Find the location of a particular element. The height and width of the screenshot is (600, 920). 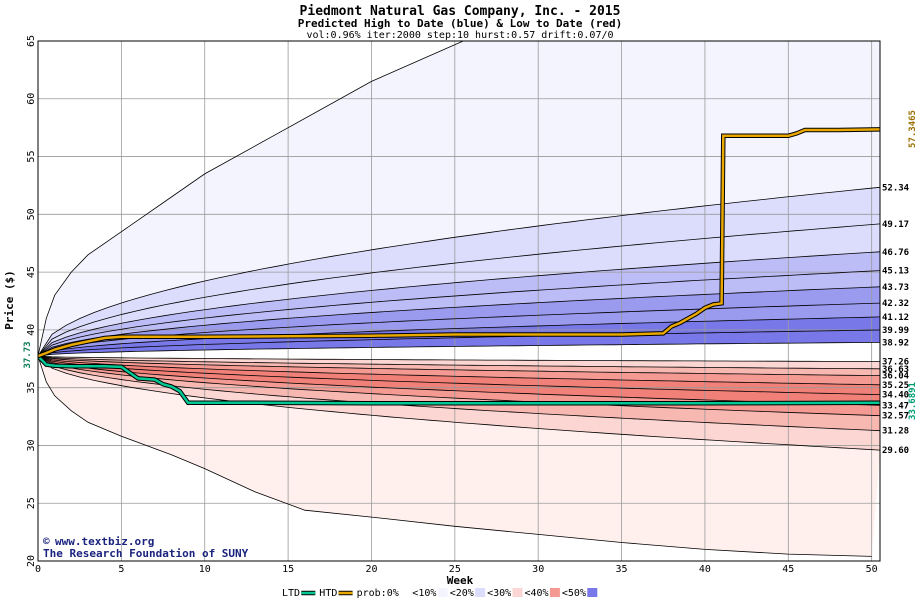

level-label: 52.34 is located at coordinates (896, 188).